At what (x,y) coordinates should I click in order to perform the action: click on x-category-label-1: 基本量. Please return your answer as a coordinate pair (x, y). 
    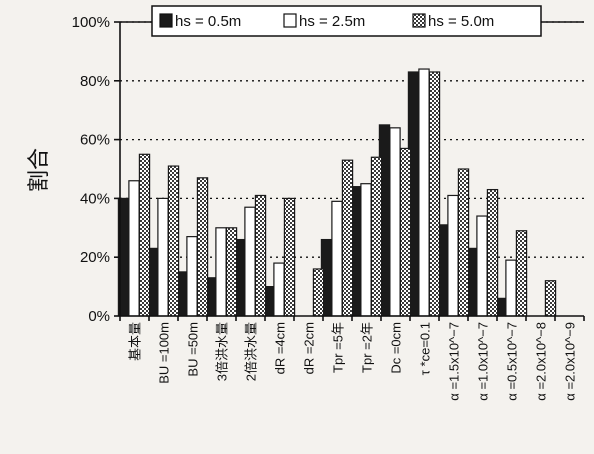
    Looking at the image, I should click on (135, 341).